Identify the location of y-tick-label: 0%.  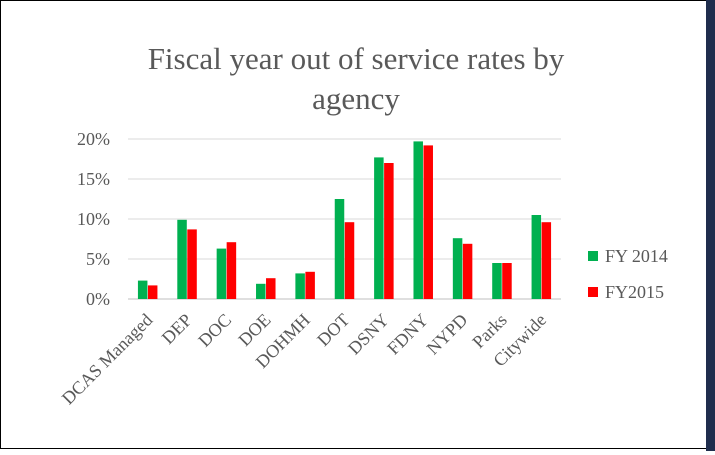
(98, 299).